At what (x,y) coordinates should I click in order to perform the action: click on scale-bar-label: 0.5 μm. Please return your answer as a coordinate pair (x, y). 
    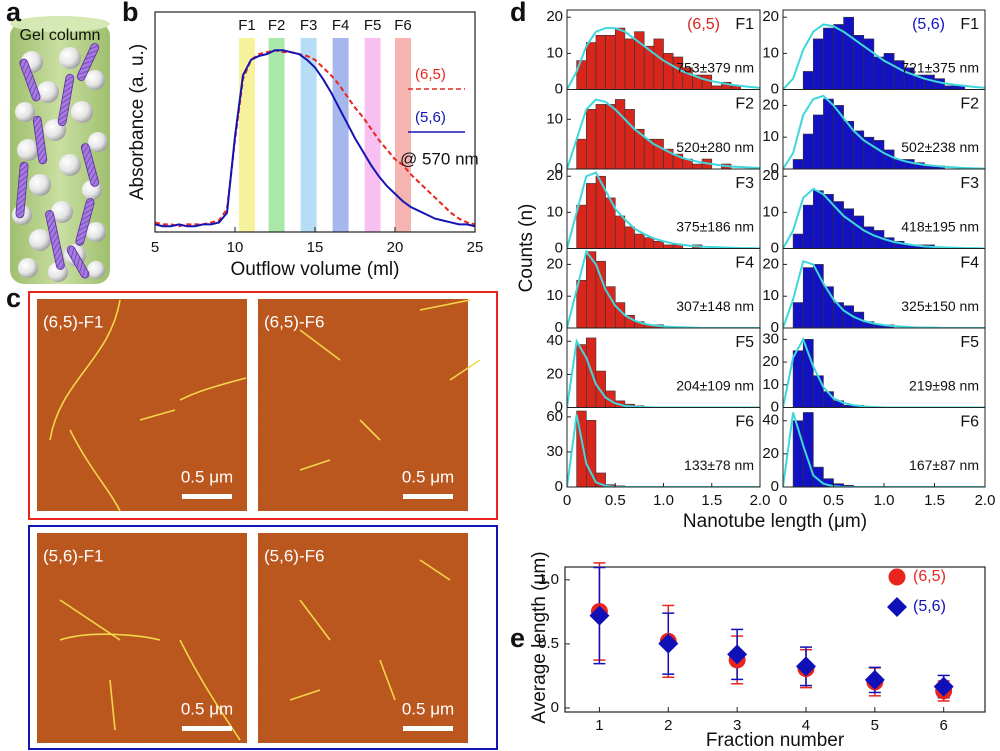
    Looking at the image, I should click on (207, 476).